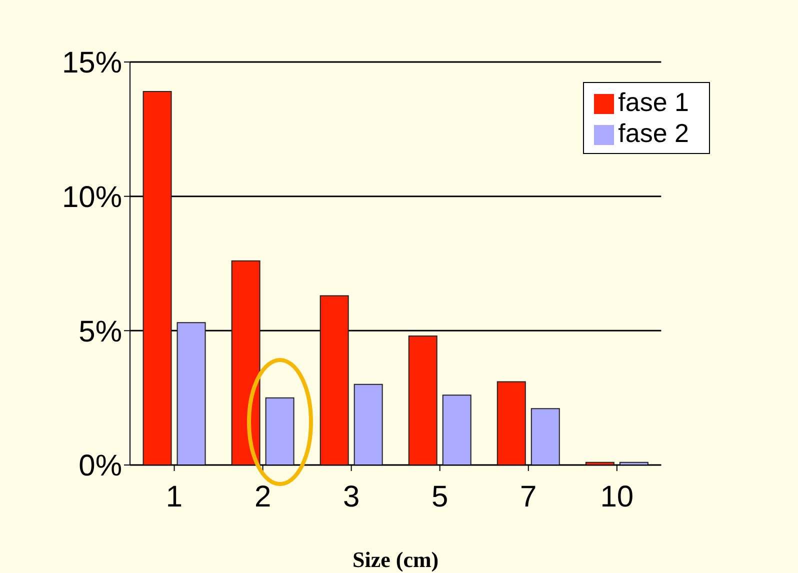  Describe the element at coordinates (100, 331) in the screenshot. I see `y-tick-label: 5%` at that location.